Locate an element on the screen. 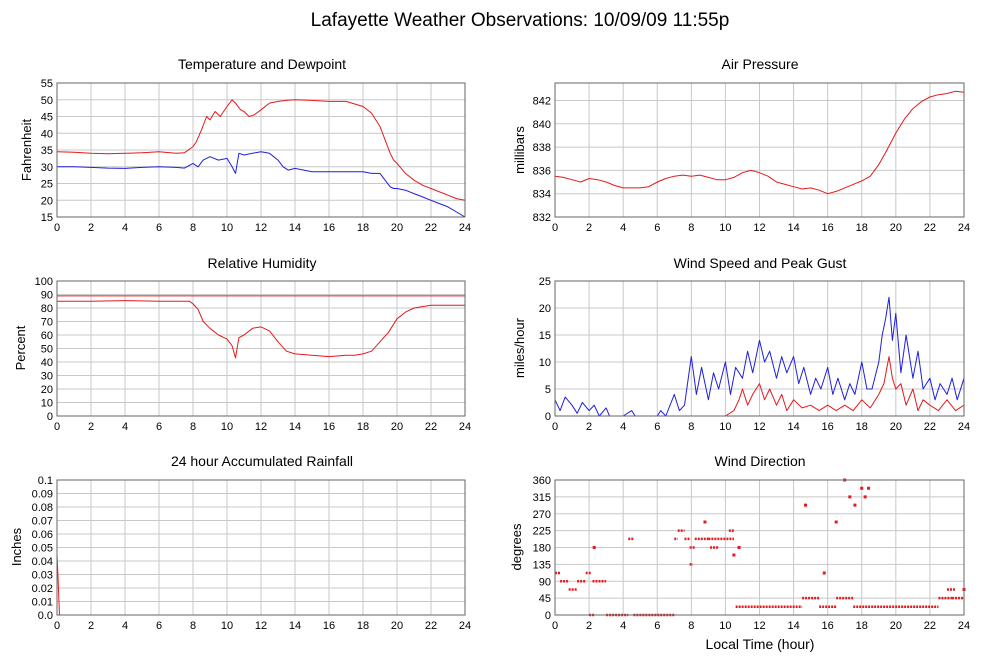 This screenshot has width=999, height=659. wind-ytick-label-4: 20 is located at coordinates (545, 309).